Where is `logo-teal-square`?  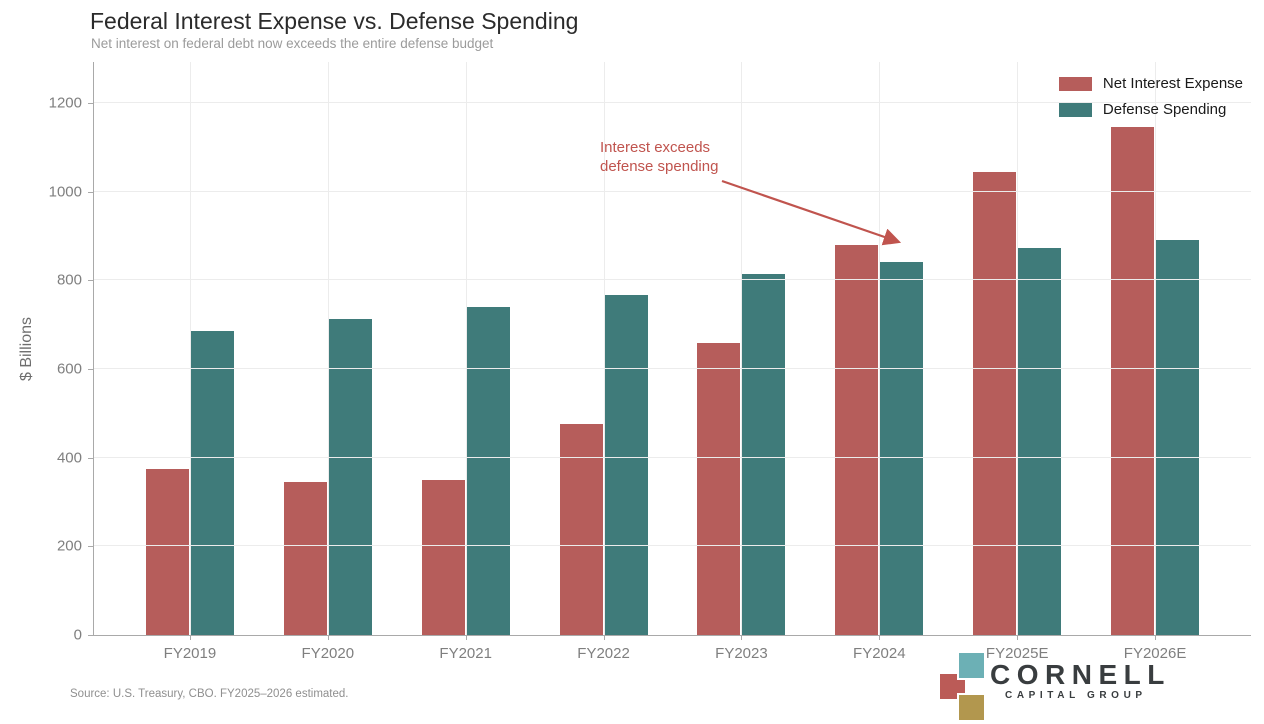
logo-teal-square is located at coordinates (971, 665).